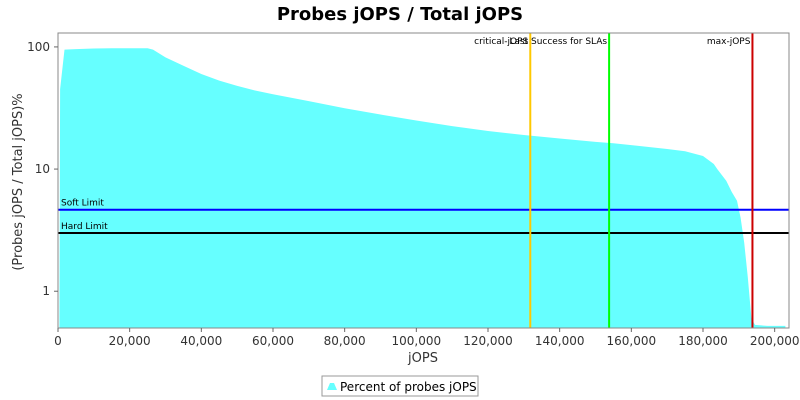 The width and height of the screenshot is (800, 400). I want to click on legend-entry-label: Percent of probes jOPS, so click(408, 387).